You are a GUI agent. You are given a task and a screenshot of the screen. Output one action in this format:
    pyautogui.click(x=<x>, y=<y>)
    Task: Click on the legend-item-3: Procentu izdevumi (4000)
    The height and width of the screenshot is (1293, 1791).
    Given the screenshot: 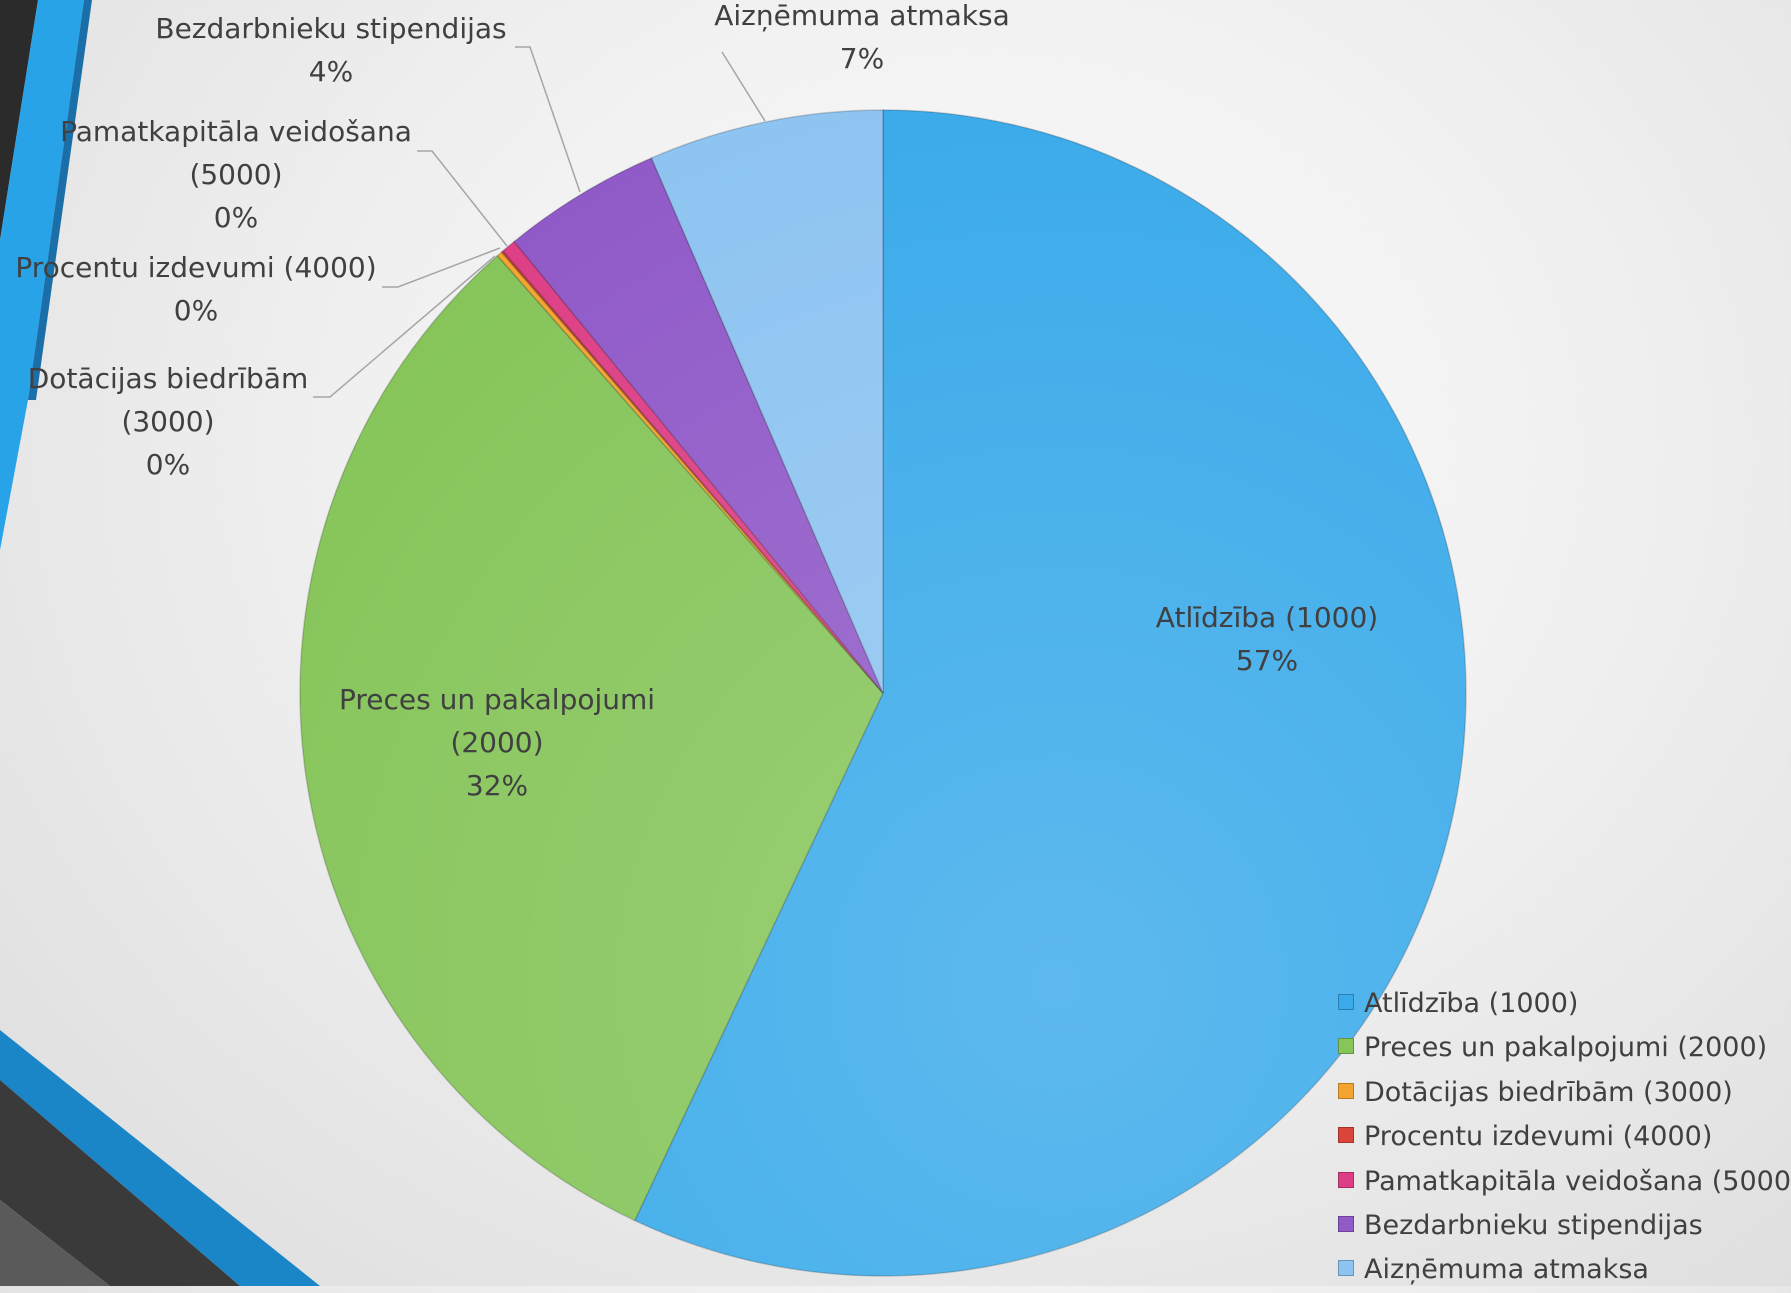 What is the action you would take?
    pyautogui.click(x=1564, y=1137)
    